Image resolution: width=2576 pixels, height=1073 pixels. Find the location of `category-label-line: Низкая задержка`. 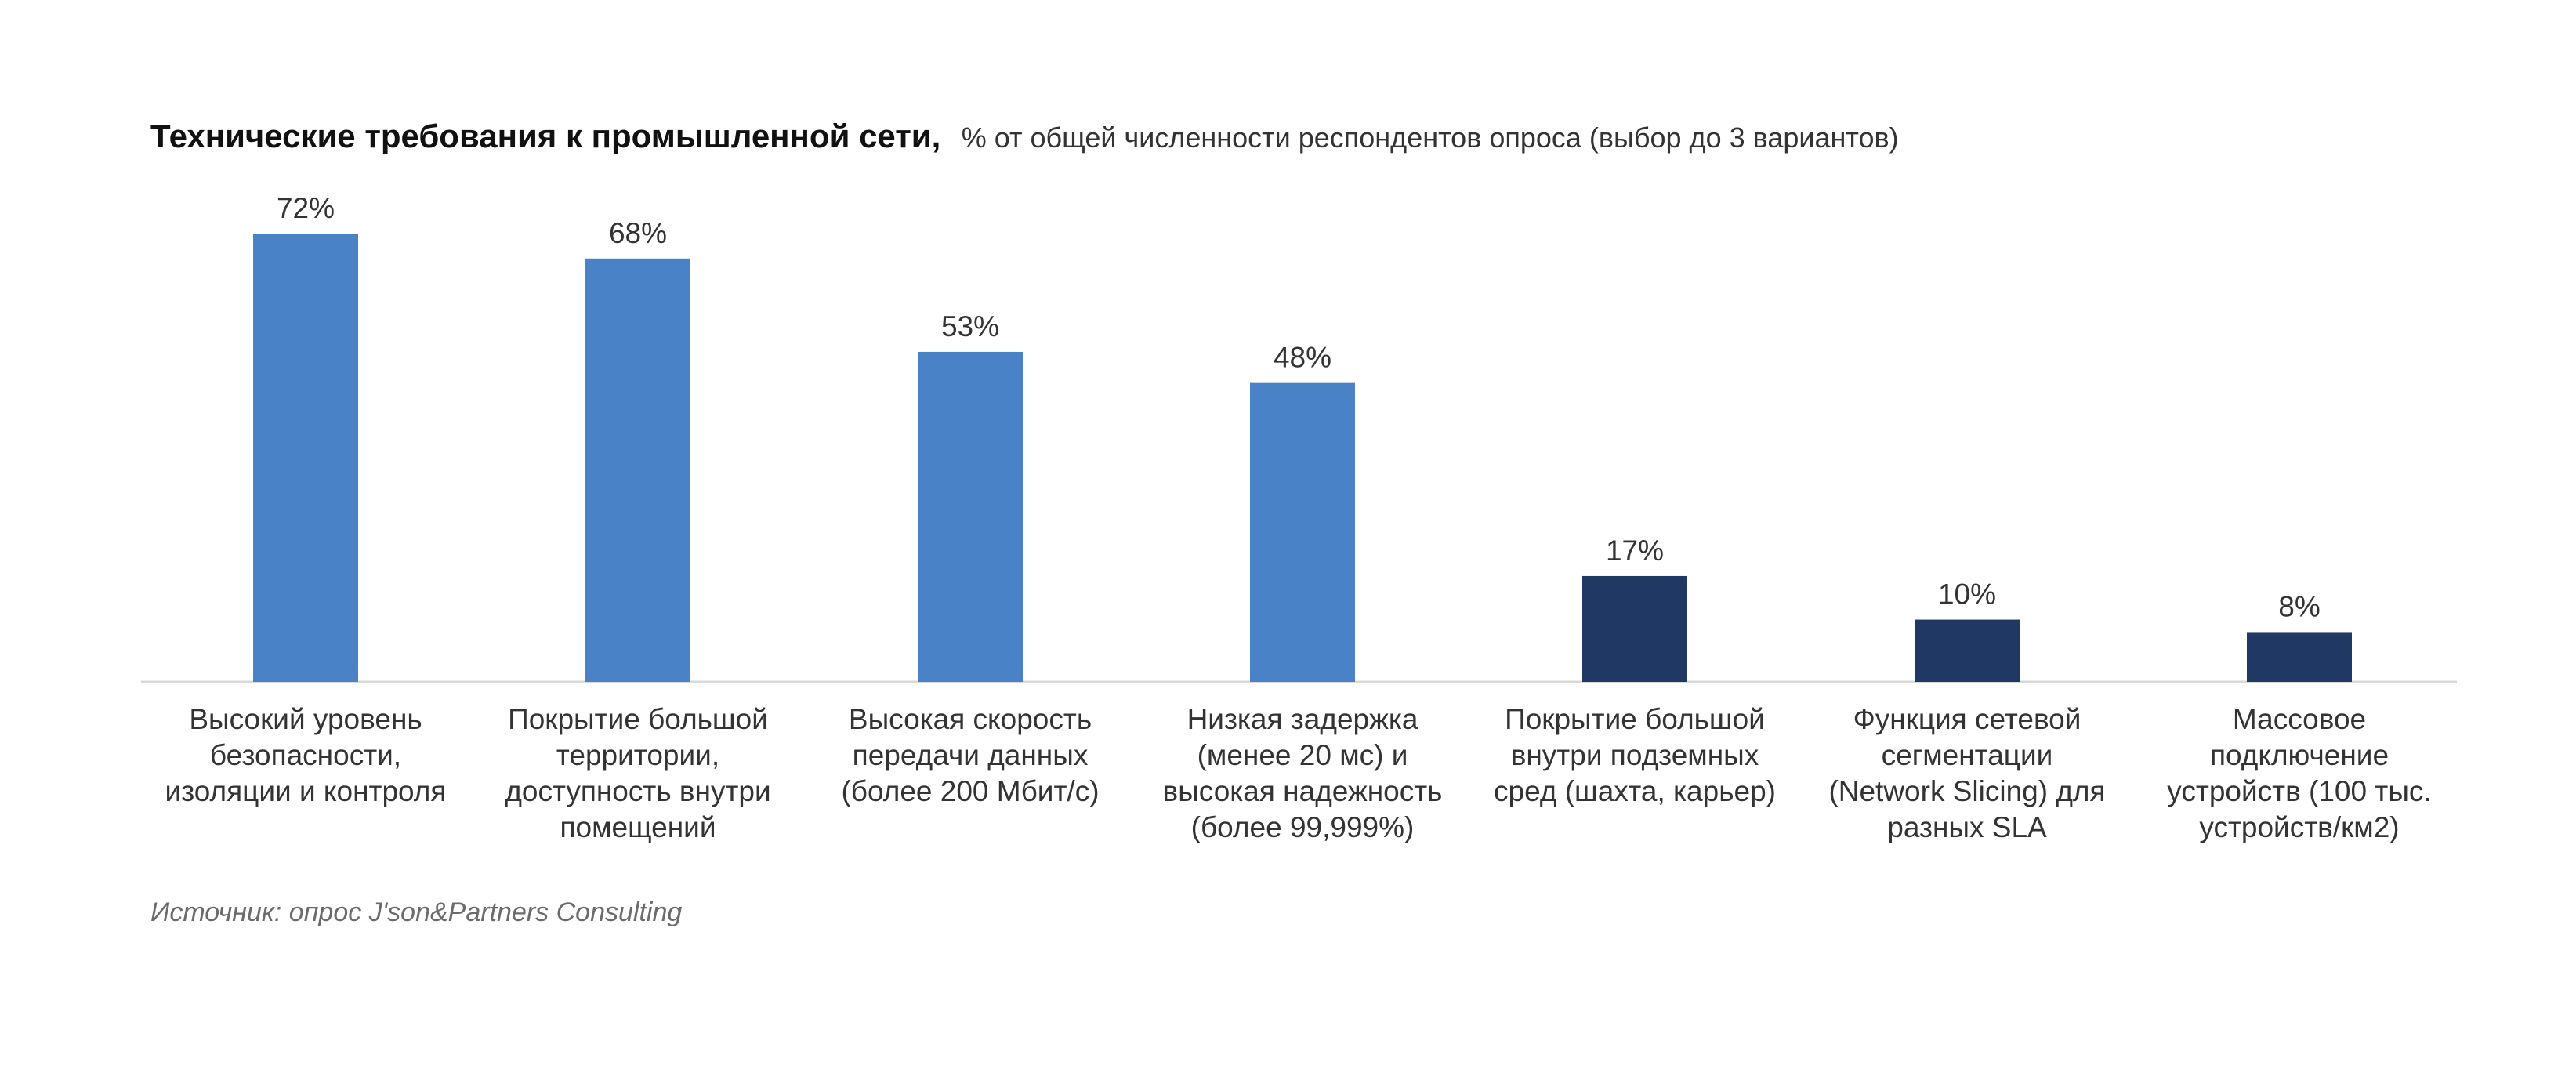

category-label-line: Низкая задержка is located at coordinates (1302, 719).